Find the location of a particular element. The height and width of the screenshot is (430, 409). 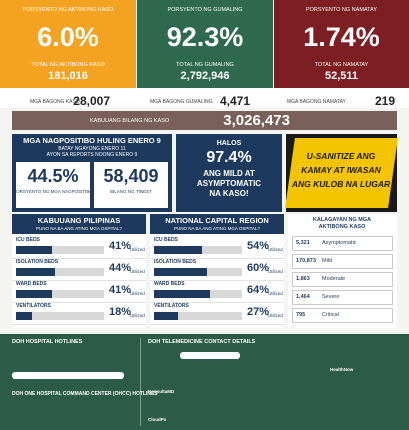

testing-title: MGA NAGPOSITIBO HULING ENERO 9 is located at coordinates (92, 140).